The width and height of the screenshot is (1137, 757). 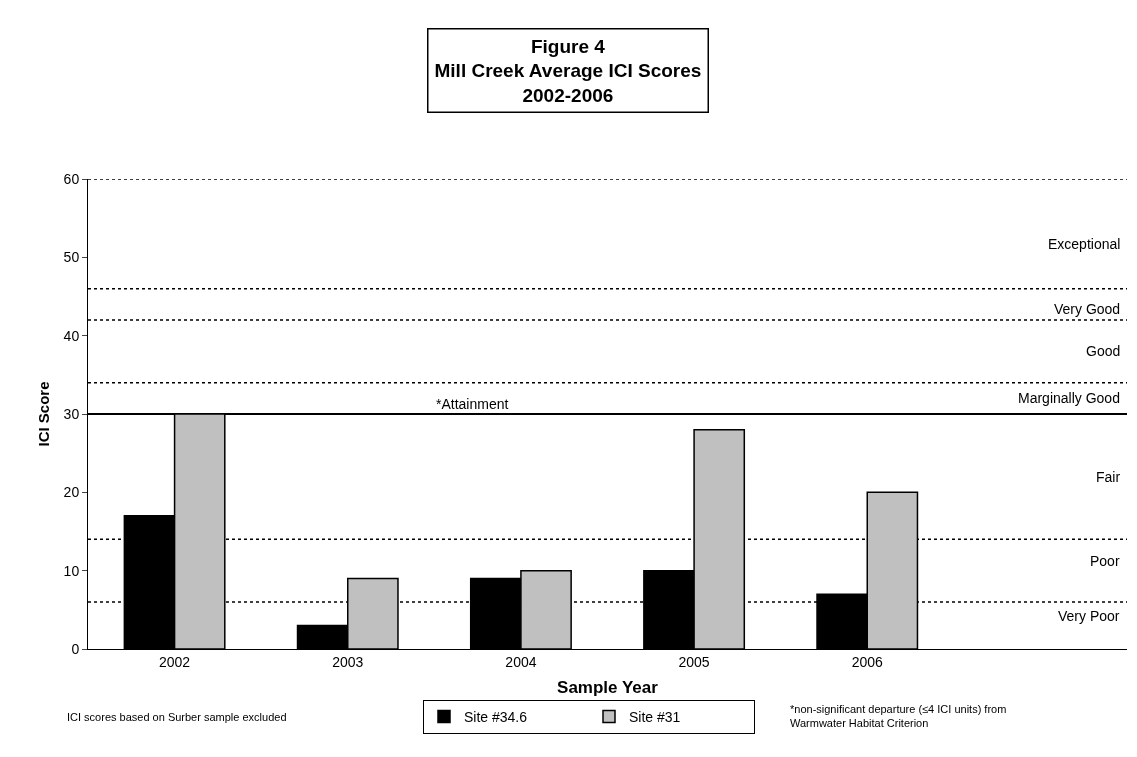 What do you see at coordinates (71, 570) in the screenshot?
I see `y-tick-label: 10` at bounding box center [71, 570].